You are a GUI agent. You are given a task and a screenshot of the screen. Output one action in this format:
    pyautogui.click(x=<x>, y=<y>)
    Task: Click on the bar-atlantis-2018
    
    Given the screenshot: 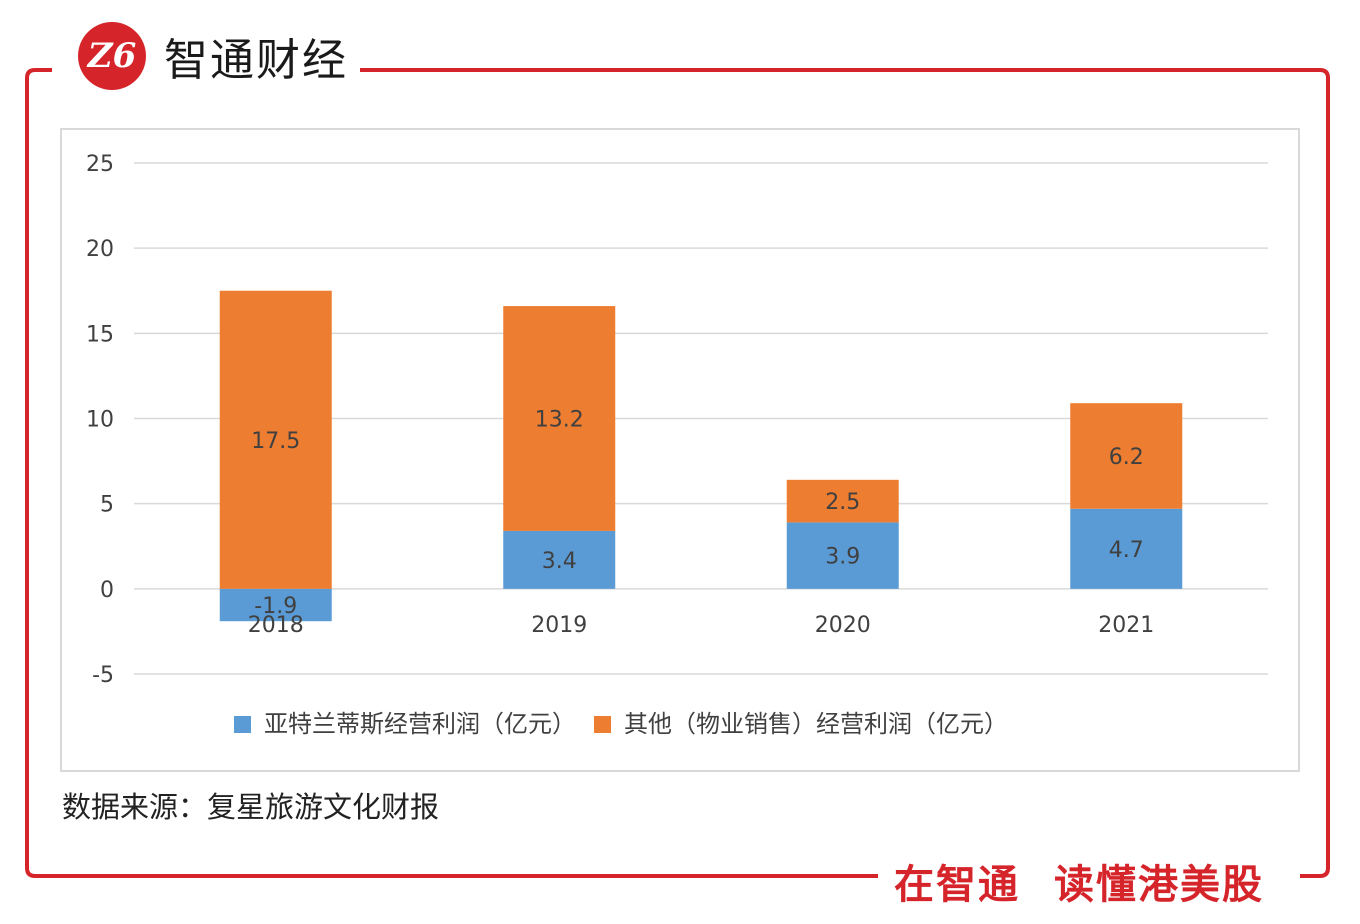 What is the action you would take?
    pyautogui.click(x=275, y=605)
    